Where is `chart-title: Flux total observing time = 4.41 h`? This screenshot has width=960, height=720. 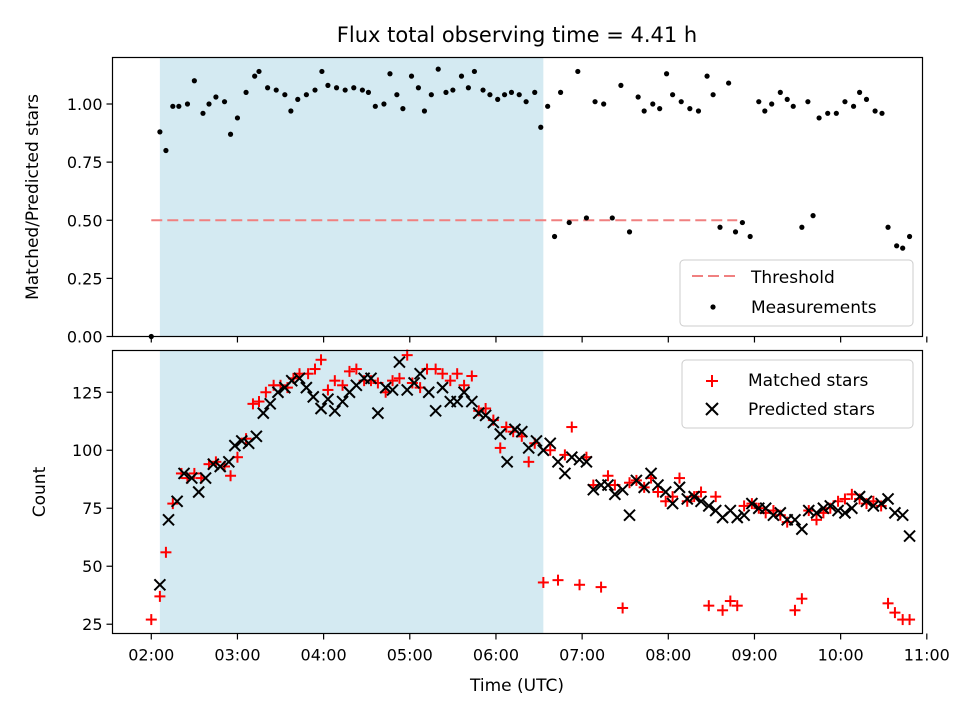
chart-title: Flux total observing time = 4.41 h is located at coordinates (517, 35).